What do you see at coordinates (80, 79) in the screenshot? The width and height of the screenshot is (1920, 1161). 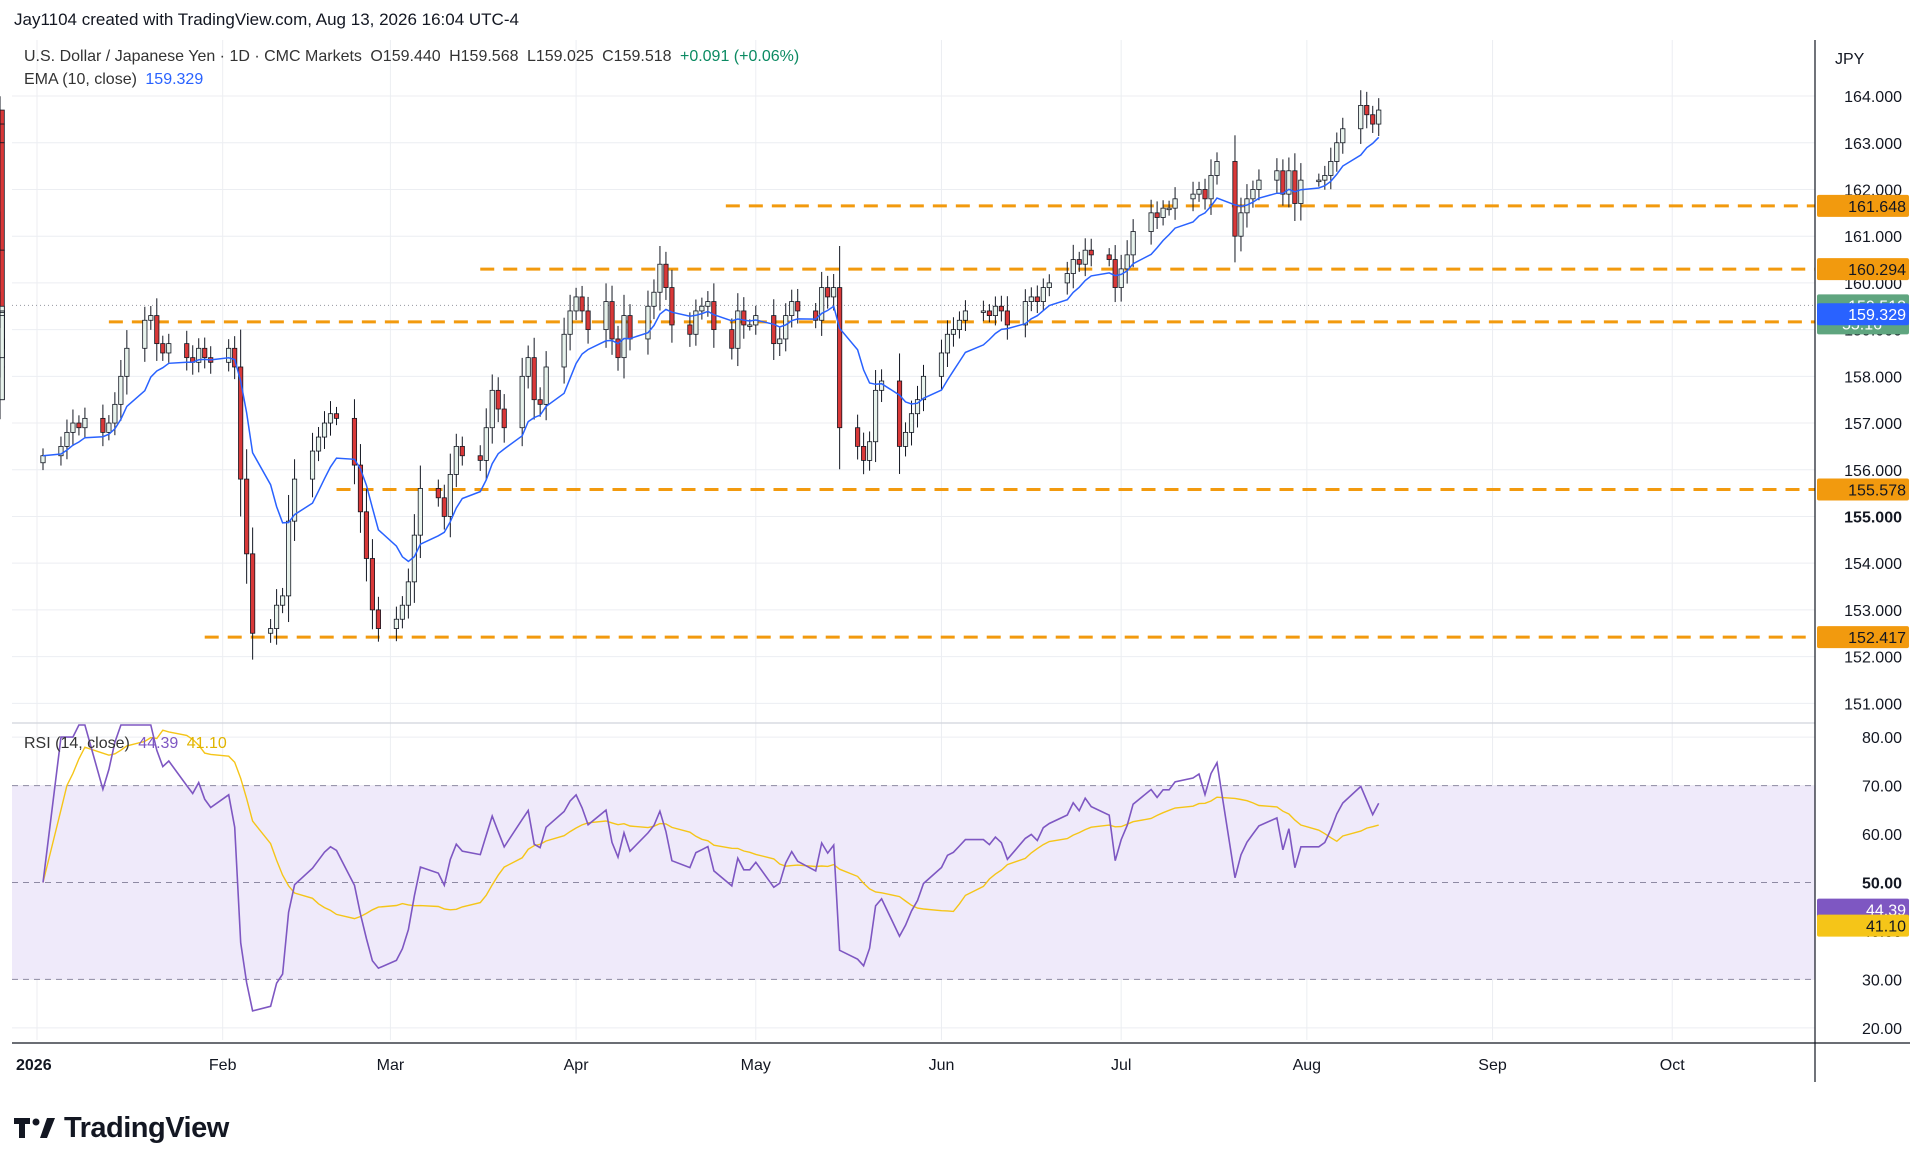 I see `ema-label: EMA (10, close)` at bounding box center [80, 79].